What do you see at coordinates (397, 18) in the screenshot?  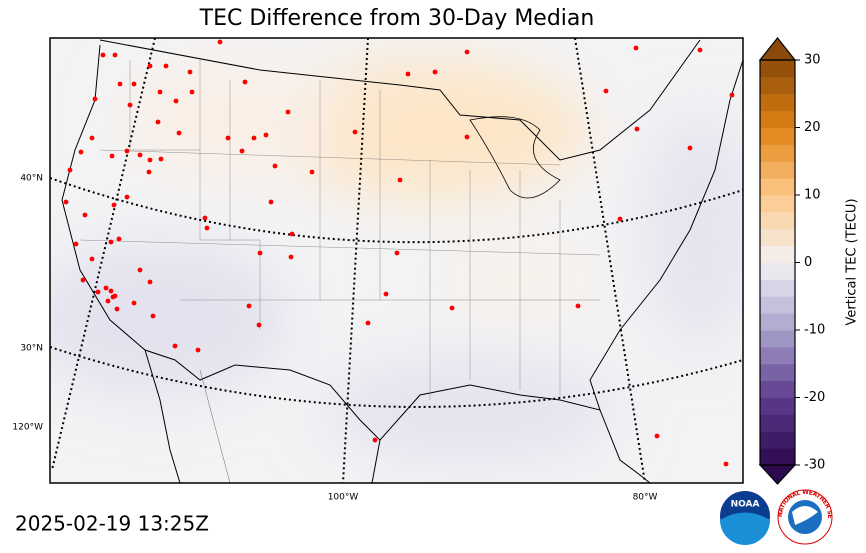 I see `title: TEC Difference from 30-Day Median` at bounding box center [397, 18].